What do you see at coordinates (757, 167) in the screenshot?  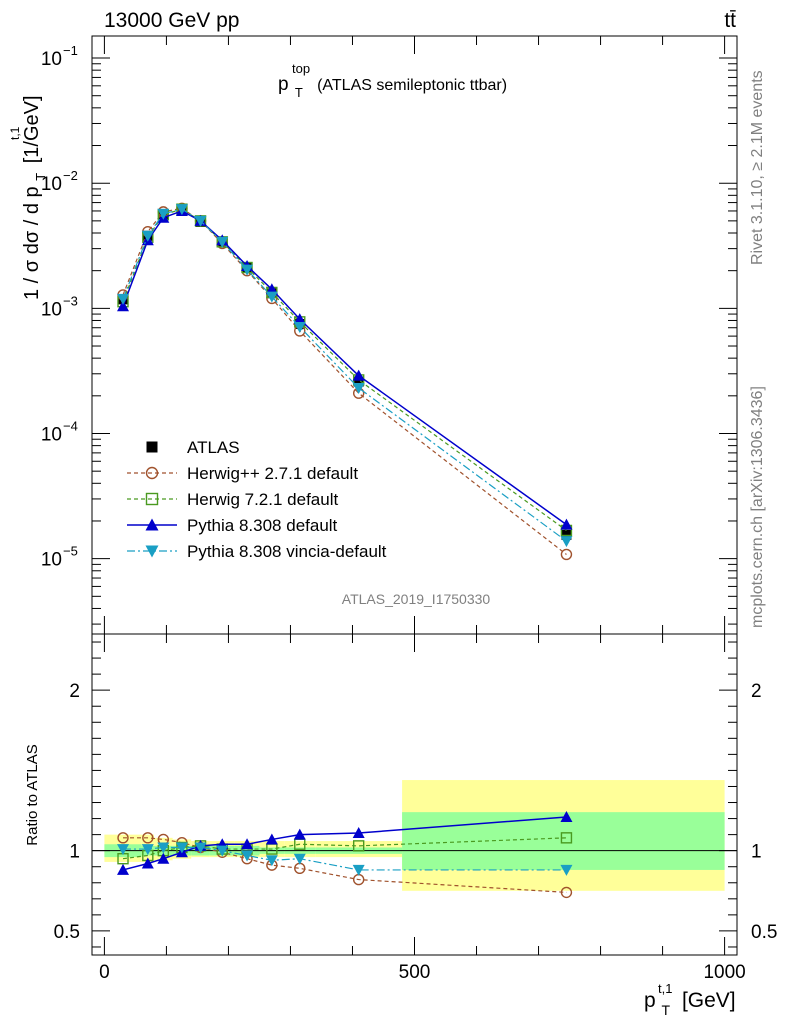 I see `rivet-label: Rivet 3.1.10, ≥ 2.1M events` at bounding box center [757, 167].